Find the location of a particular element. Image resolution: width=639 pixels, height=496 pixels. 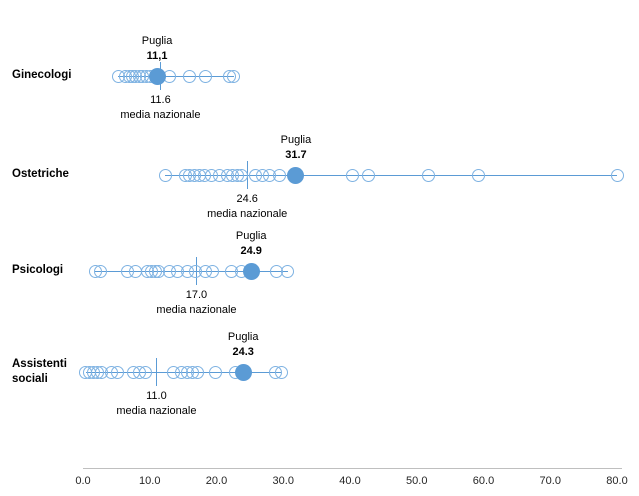

puglia-value: 24.3 is located at coordinates (243, 352).